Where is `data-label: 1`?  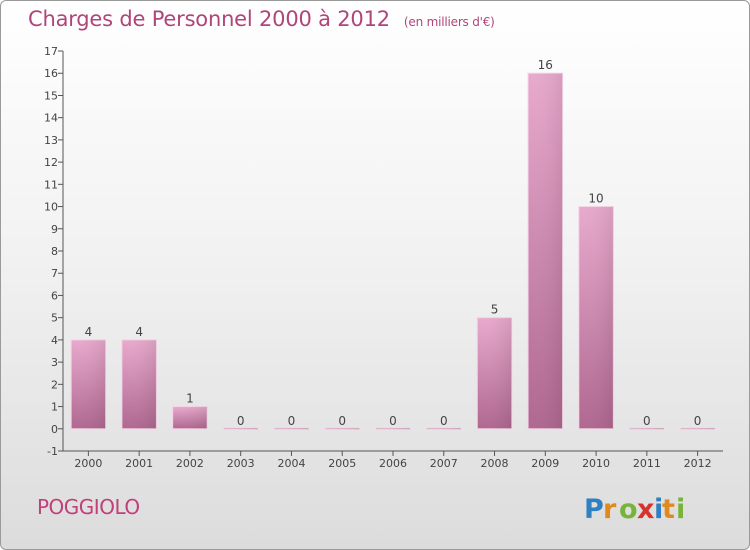
data-label: 1 is located at coordinates (190, 399).